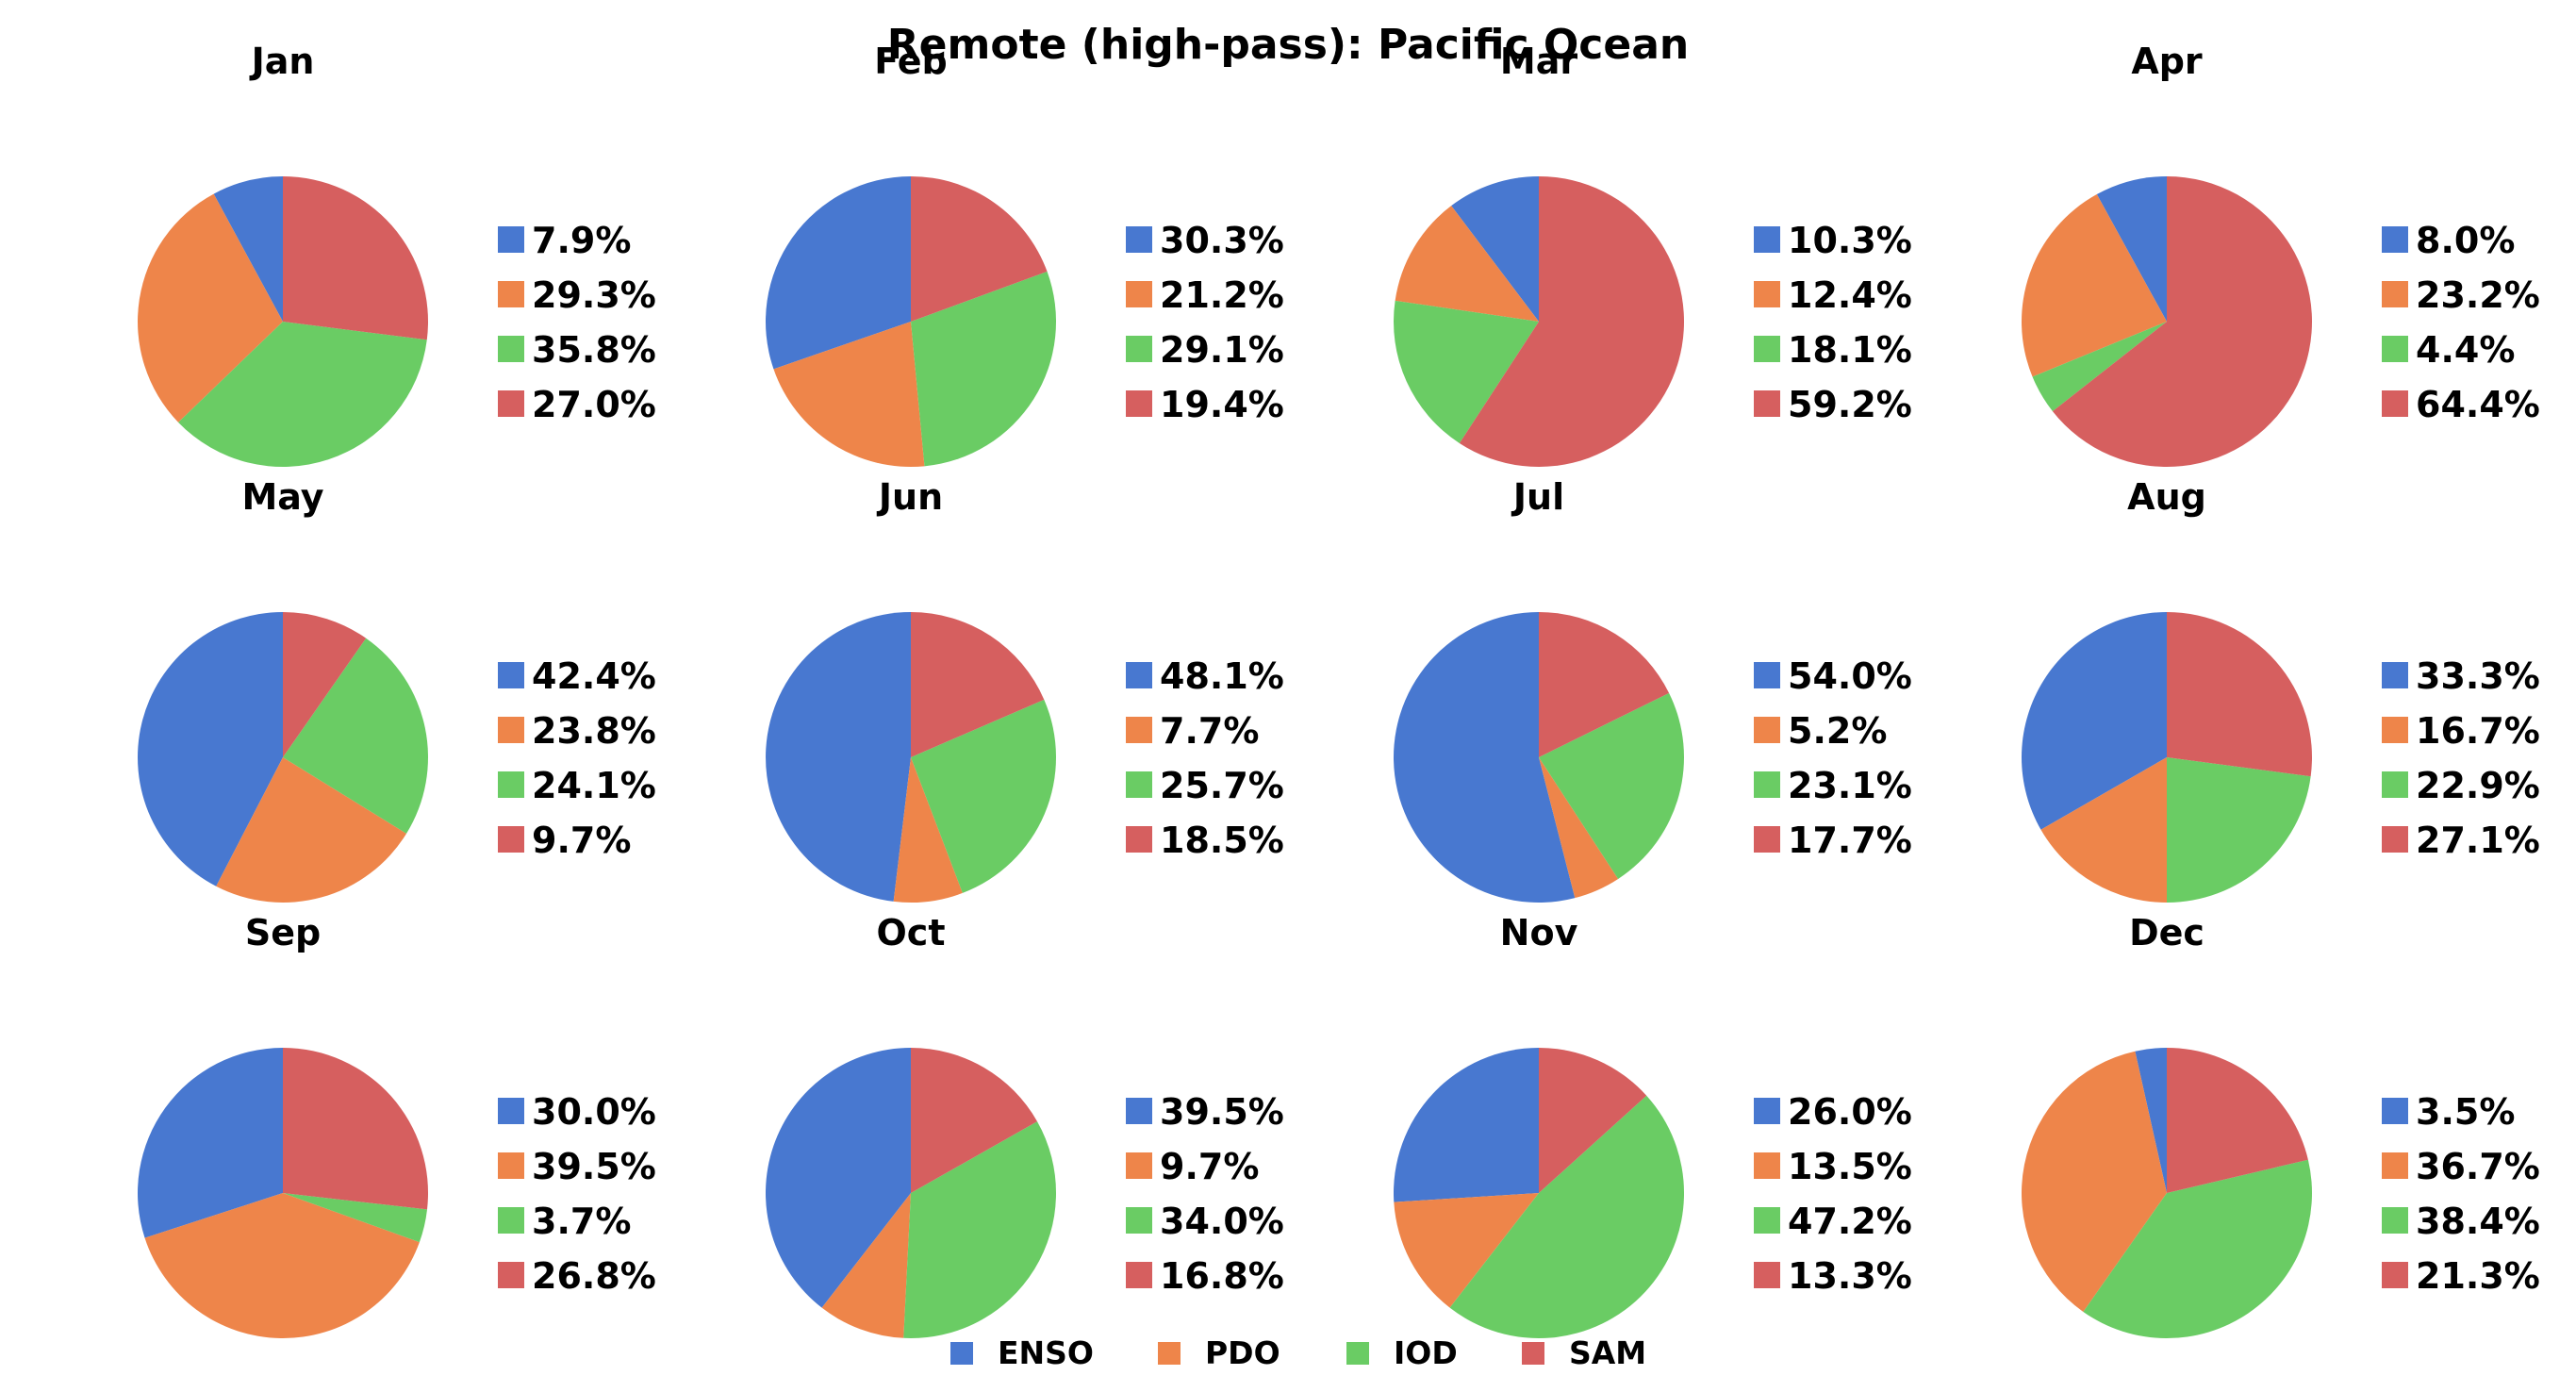 This screenshot has height=1392, width=2576. Describe the element at coordinates (1850, 404) in the screenshot. I see `value-label-sam: 59.2%` at that location.